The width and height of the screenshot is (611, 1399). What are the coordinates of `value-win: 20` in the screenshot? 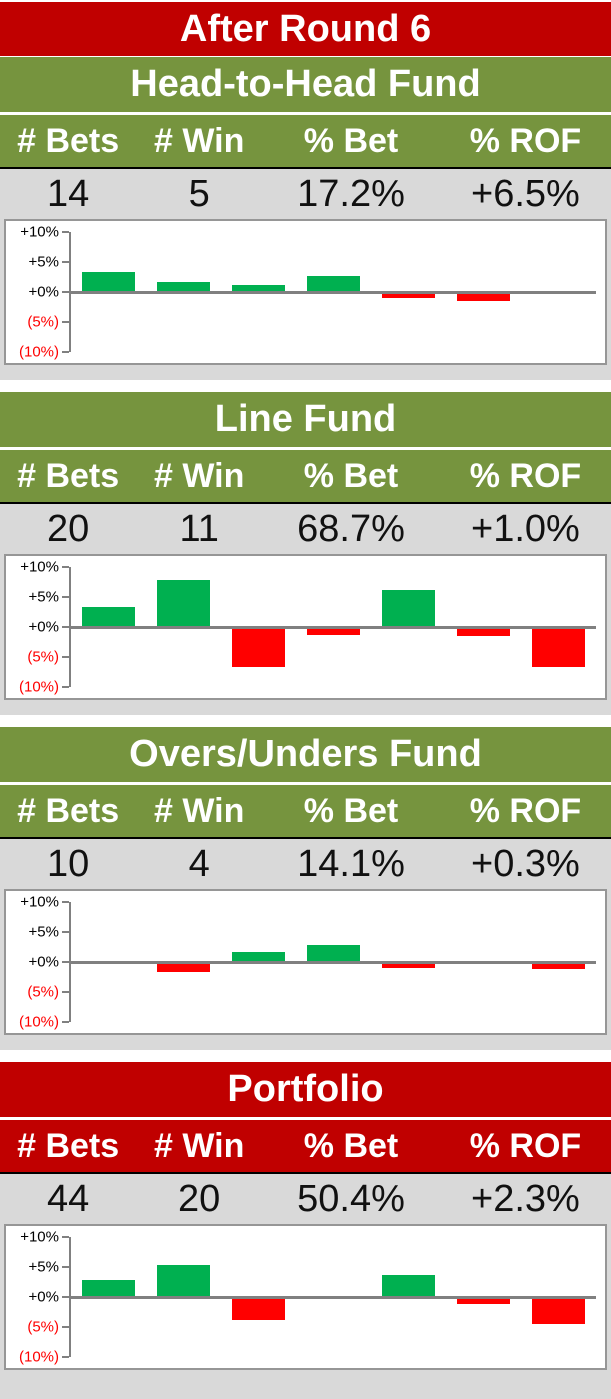 It's located at (199, 1198).